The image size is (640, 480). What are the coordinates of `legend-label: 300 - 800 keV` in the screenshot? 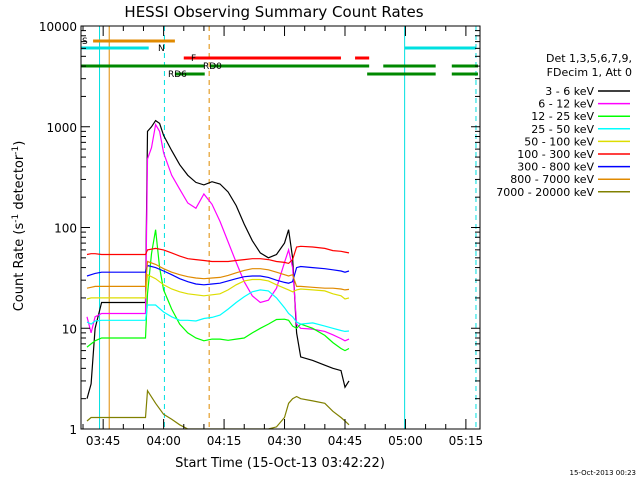 It's located at (555, 167).